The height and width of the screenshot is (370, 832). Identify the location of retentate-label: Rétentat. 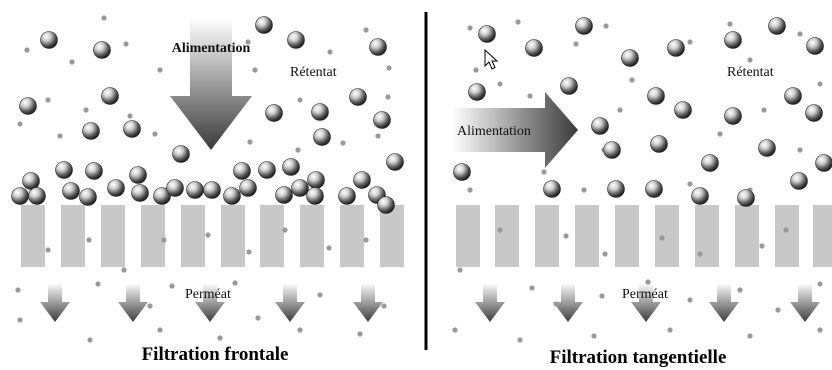
(750, 72).